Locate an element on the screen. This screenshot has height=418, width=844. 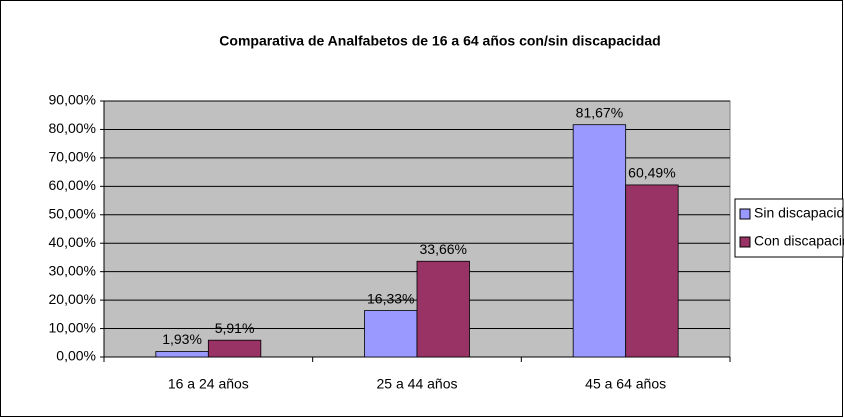
data-label: 5,91% is located at coordinates (235, 328).